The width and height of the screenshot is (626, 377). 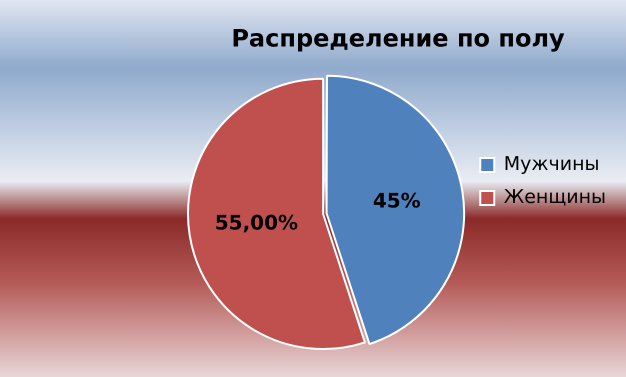 What do you see at coordinates (398, 38) in the screenshot?
I see `chart-title: Распределение по полу` at bounding box center [398, 38].